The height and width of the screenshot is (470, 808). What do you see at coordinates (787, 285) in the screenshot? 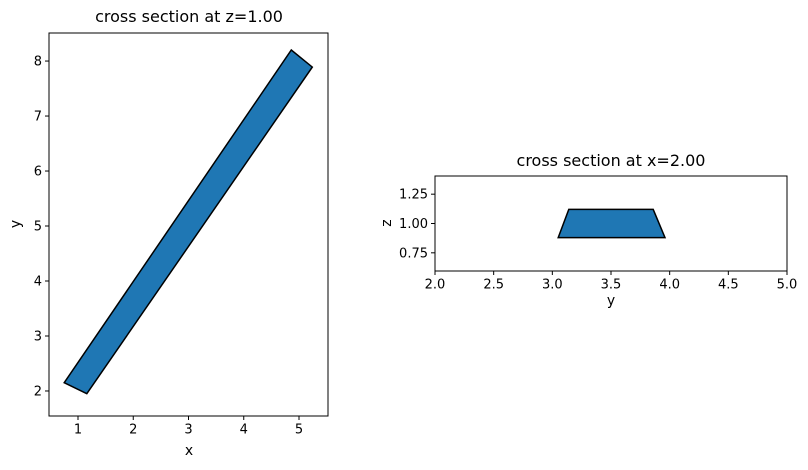
I see `x-tick-label: 5.0` at bounding box center [787, 285].